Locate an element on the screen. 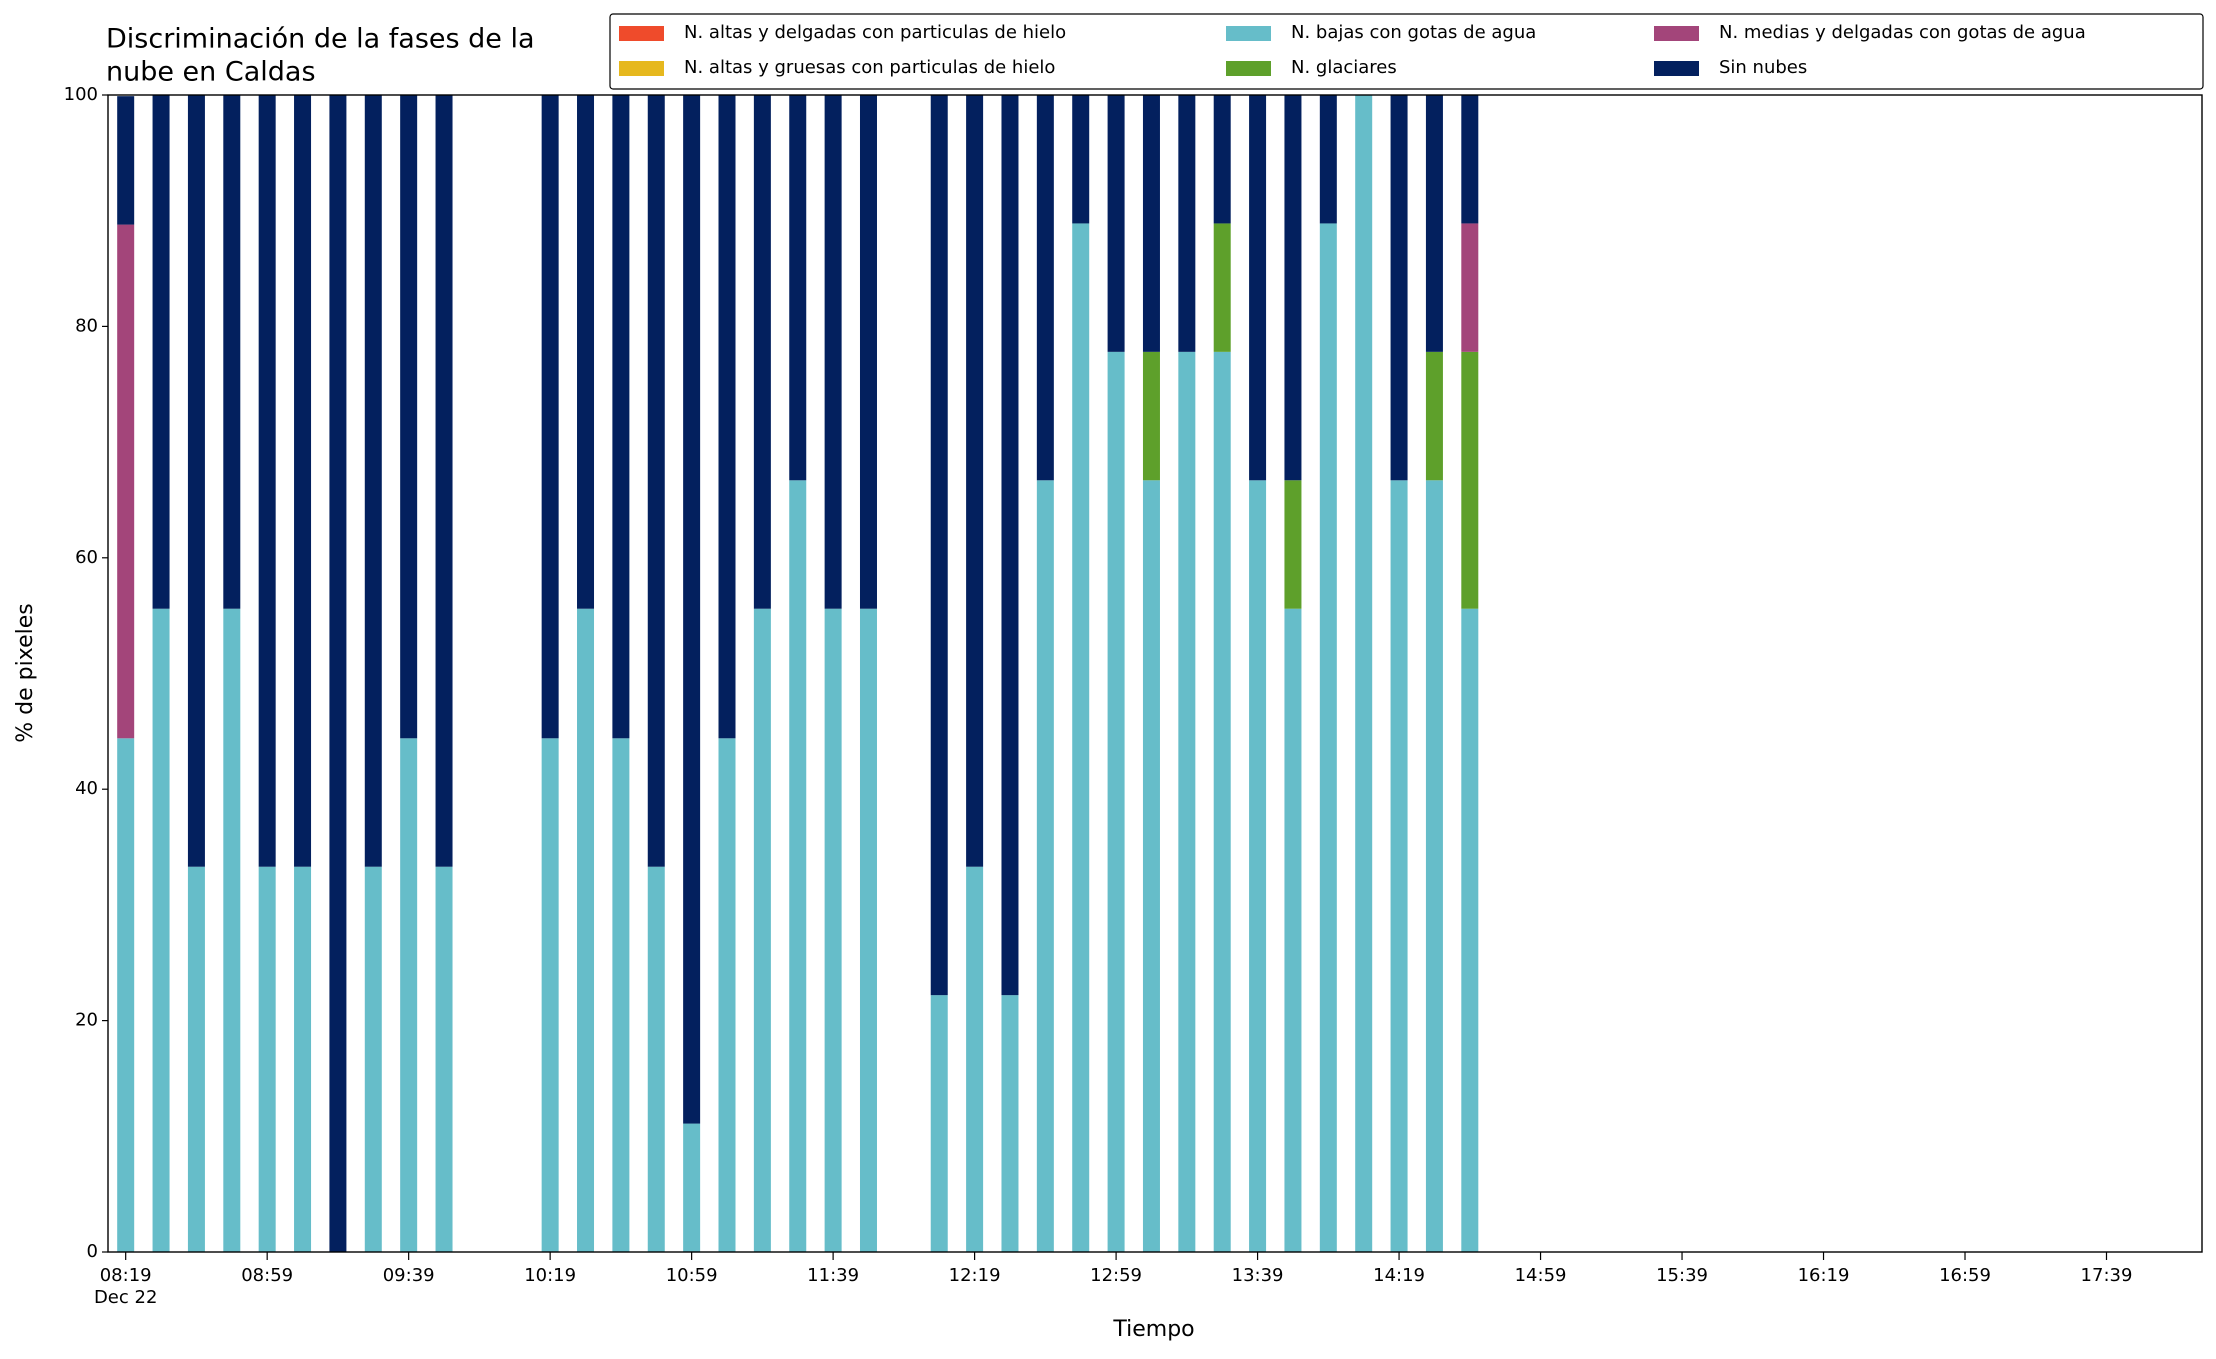  x-tick-label: 16:59 is located at coordinates (1965, 1275).